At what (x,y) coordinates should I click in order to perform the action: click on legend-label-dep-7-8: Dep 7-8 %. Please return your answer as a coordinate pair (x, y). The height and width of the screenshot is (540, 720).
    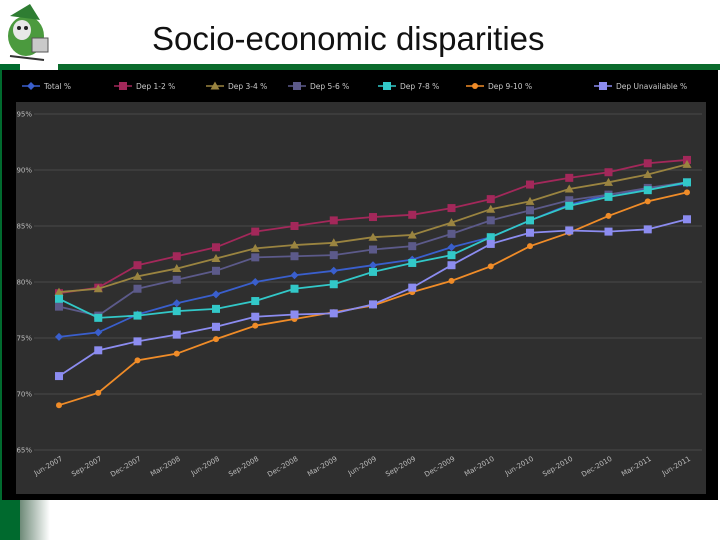
    Looking at the image, I should click on (419, 86).